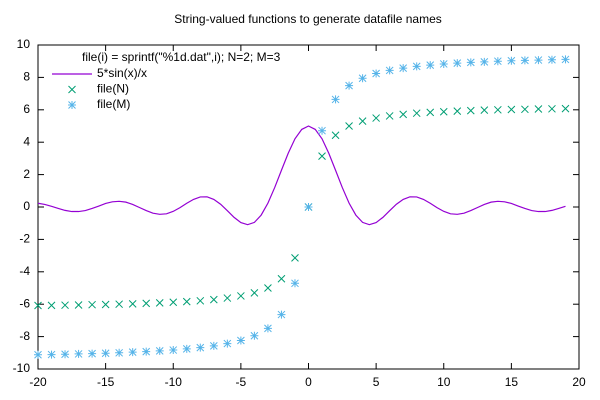  Describe the element at coordinates (376, 382) in the screenshot. I see `x-tick-label: 5` at that location.